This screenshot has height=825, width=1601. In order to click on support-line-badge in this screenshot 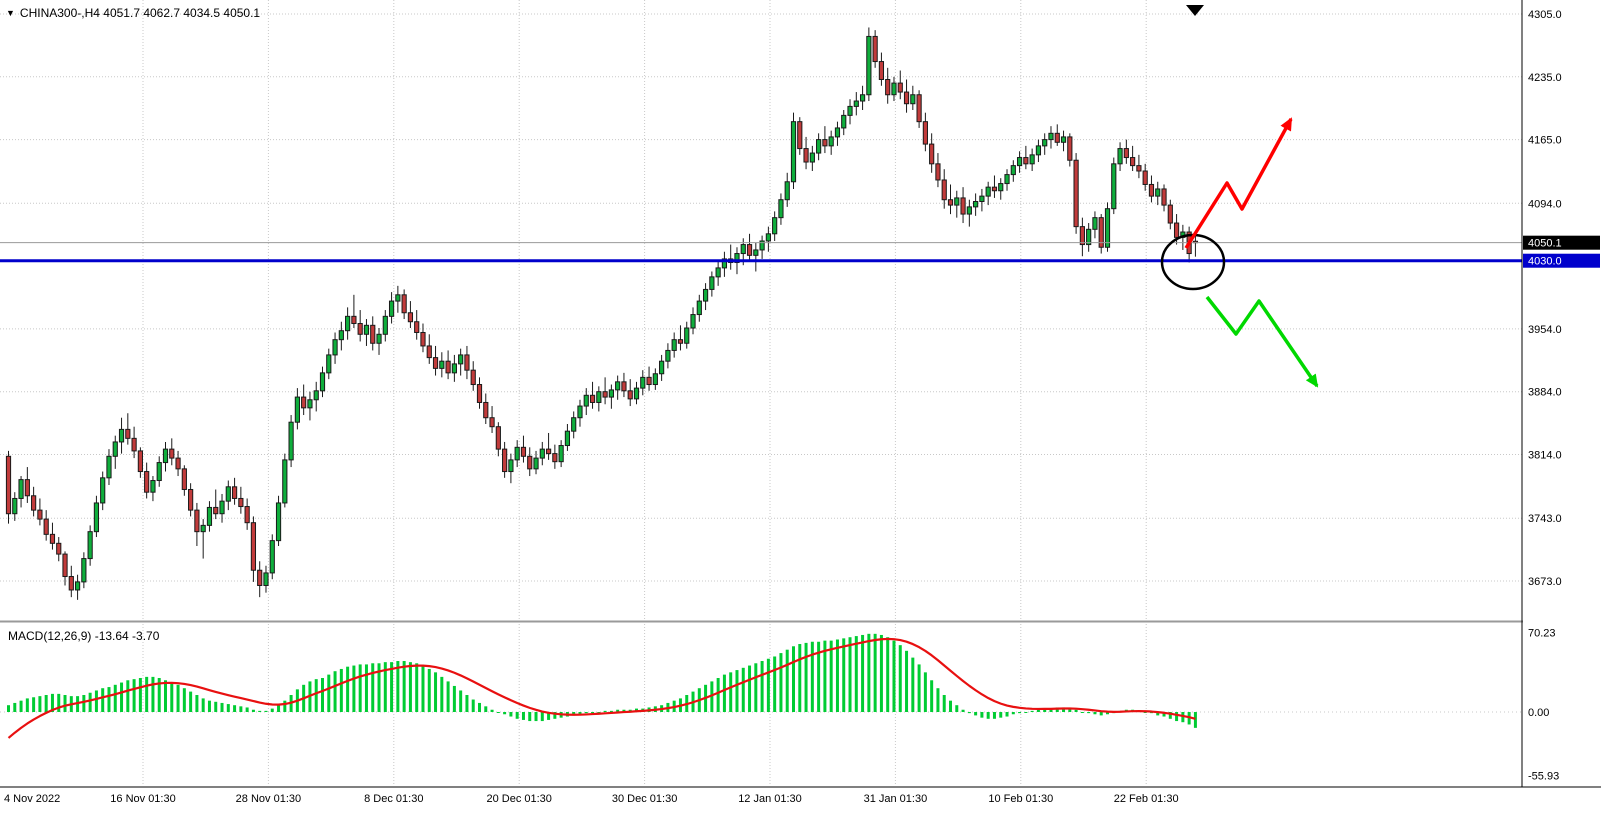, I will do `click(1561, 260)`.